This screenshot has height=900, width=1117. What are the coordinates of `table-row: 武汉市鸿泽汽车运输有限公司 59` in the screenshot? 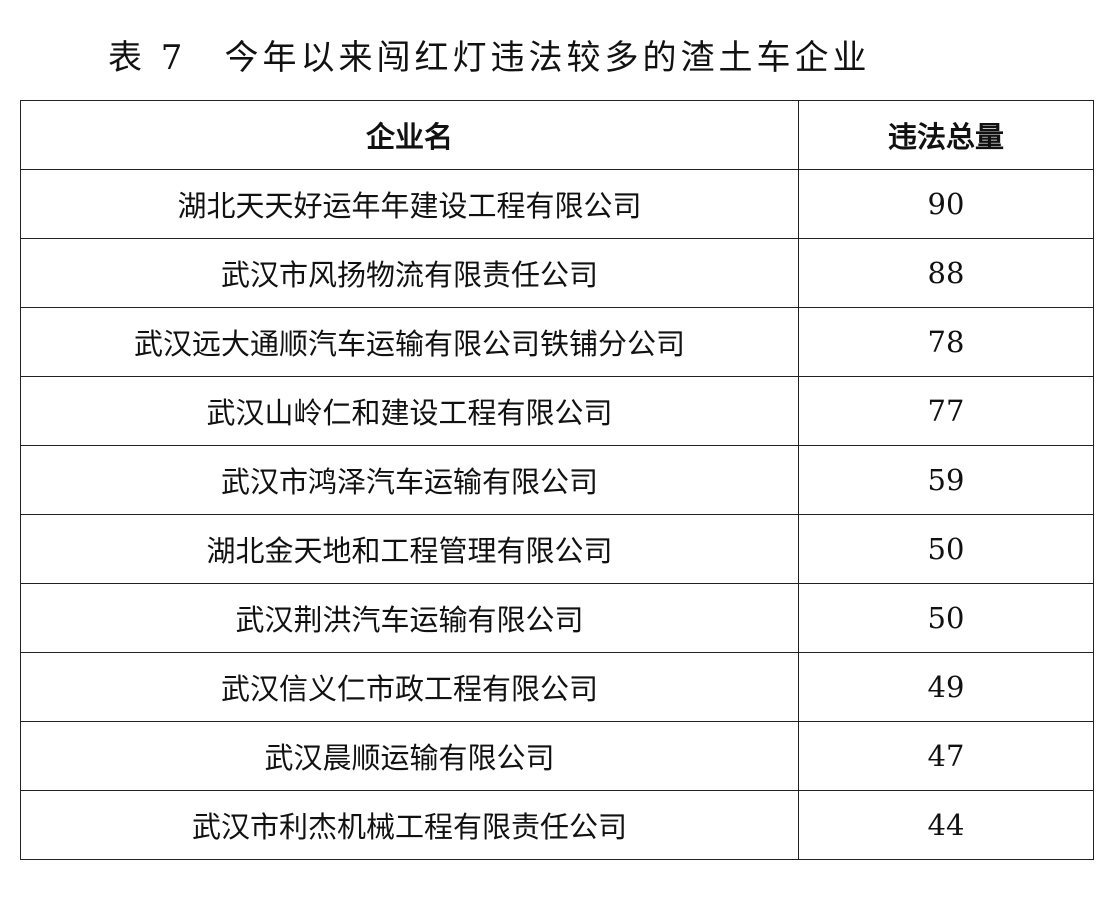 It's located at (557, 480).